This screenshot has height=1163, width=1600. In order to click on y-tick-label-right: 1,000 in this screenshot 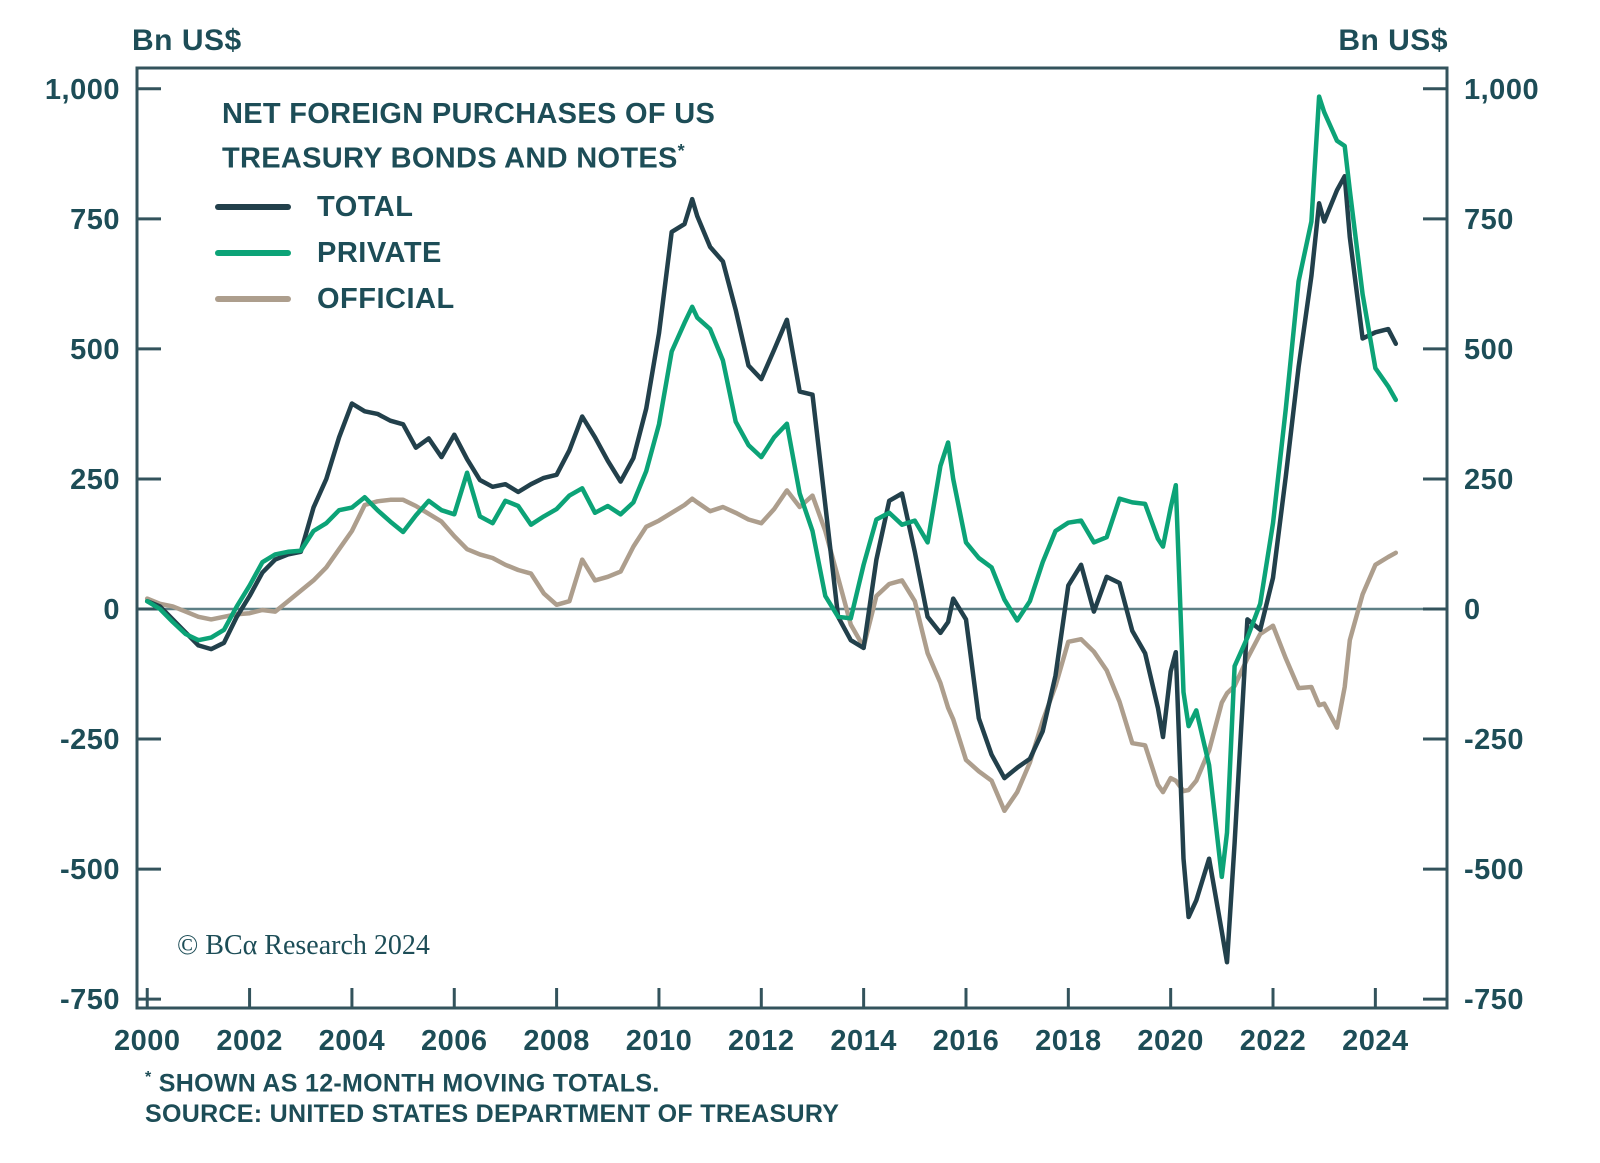, I will do `click(1501, 90)`.